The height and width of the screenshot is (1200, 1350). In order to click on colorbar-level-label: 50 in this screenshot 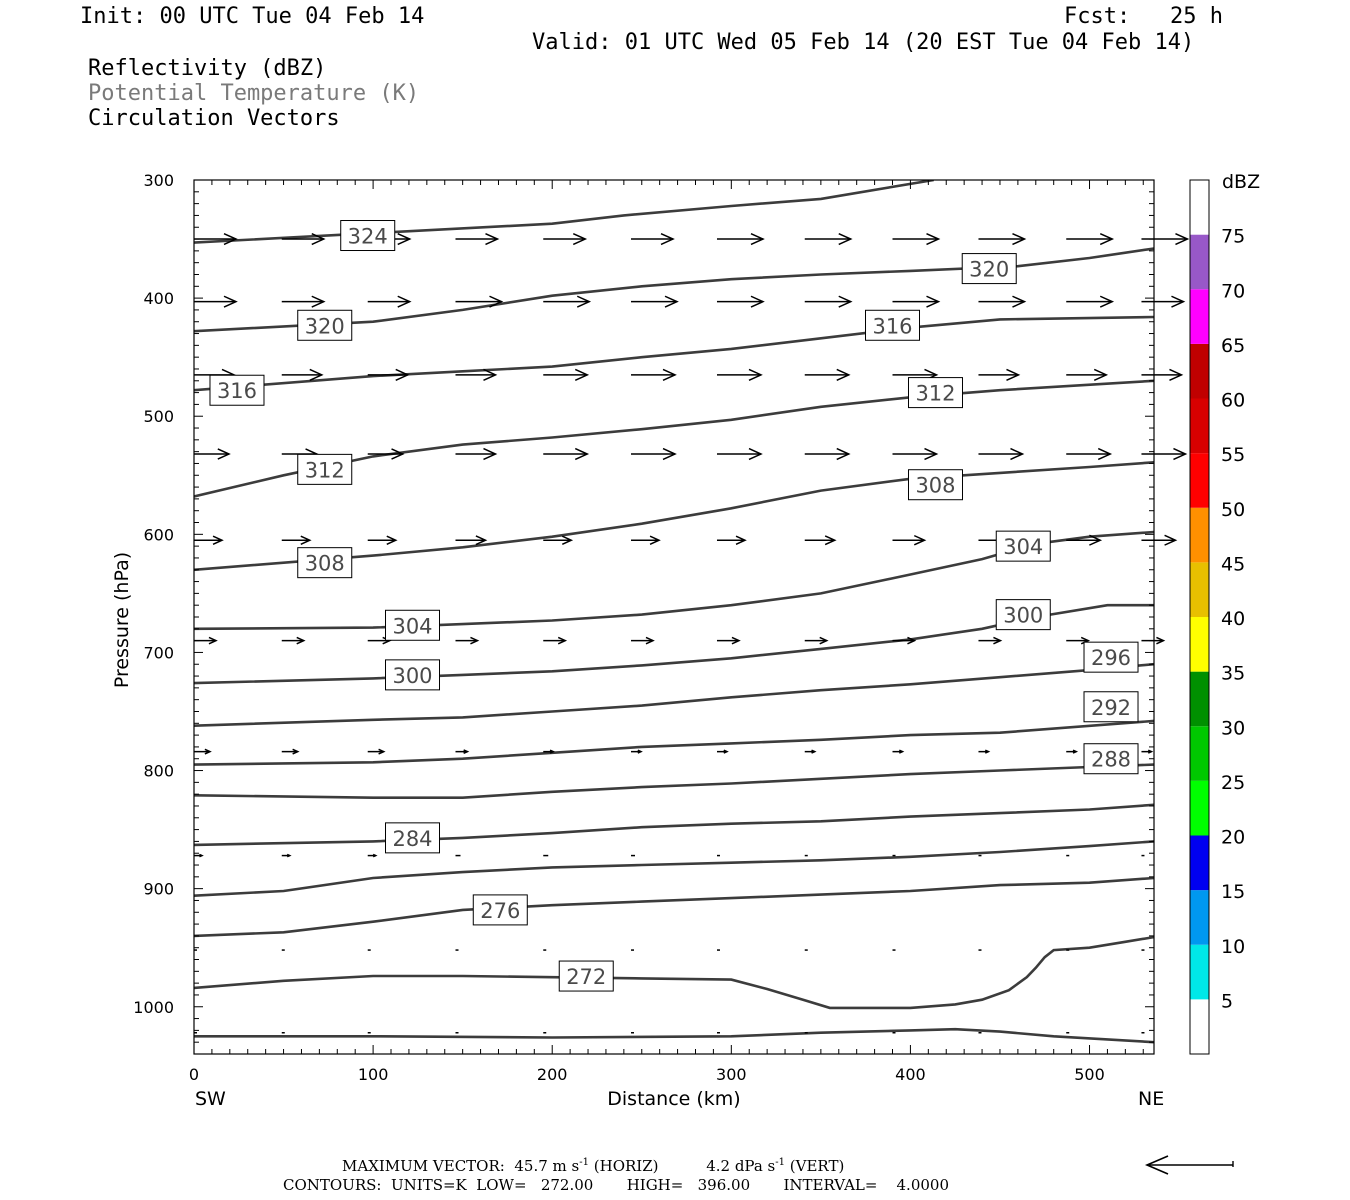, I will do `click(1233, 510)`.